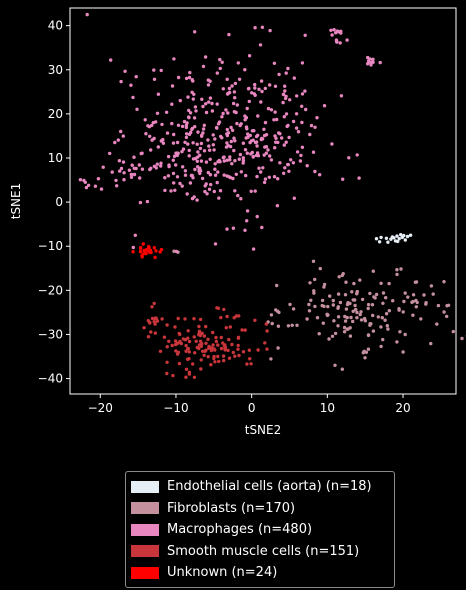  Describe the element at coordinates (145, 551) in the screenshot. I see `legend-swatch` at that location.